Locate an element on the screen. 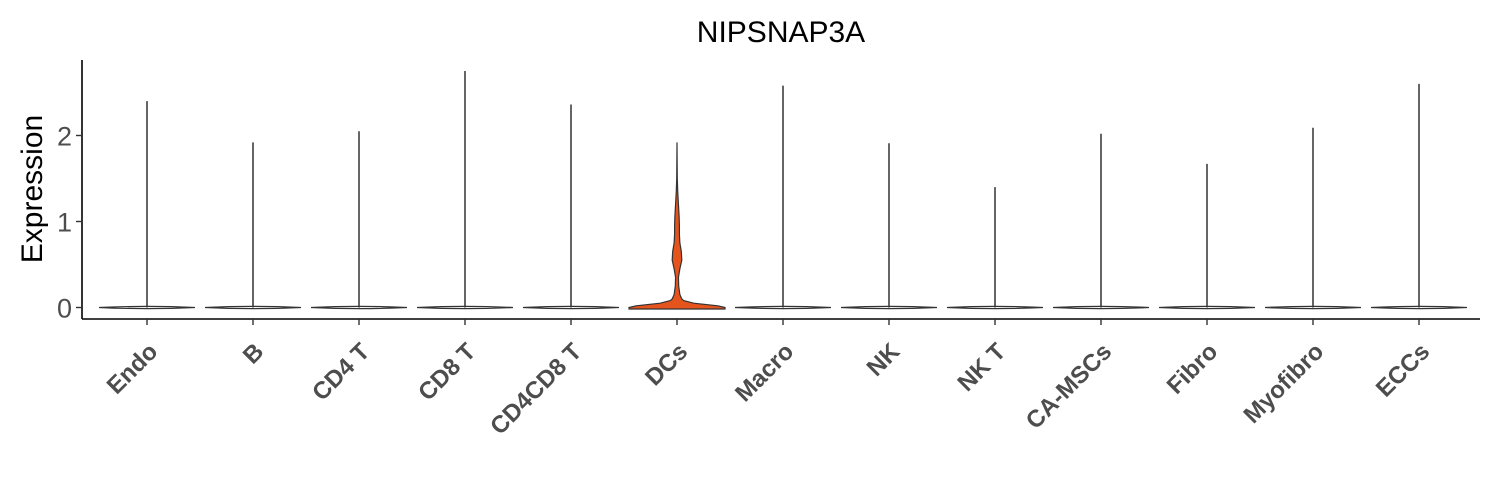  violin-cd4-t is located at coordinates (359, 220).